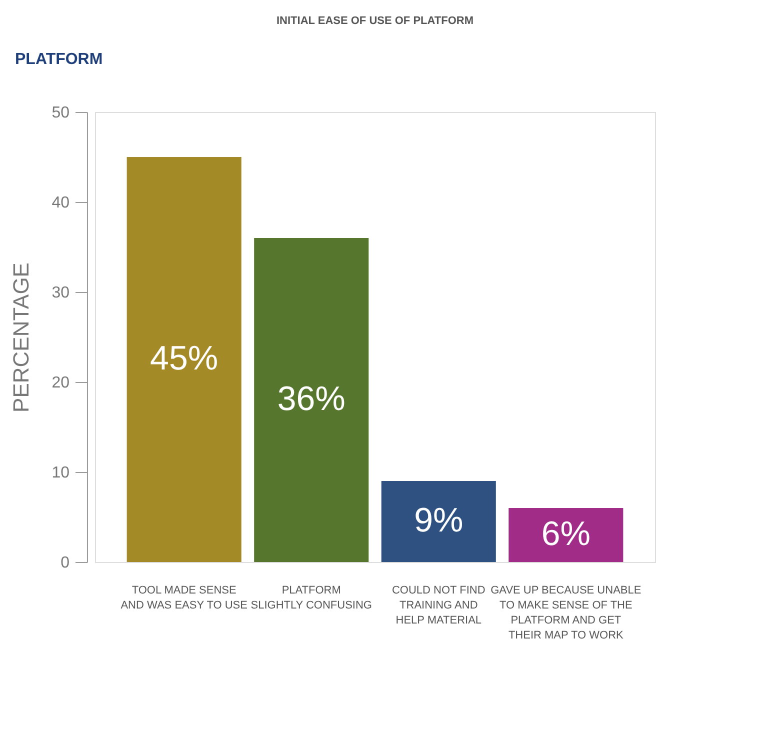  Describe the element at coordinates (61, 113) in the screenshot. I see `y-tick-label: 50` at that location.